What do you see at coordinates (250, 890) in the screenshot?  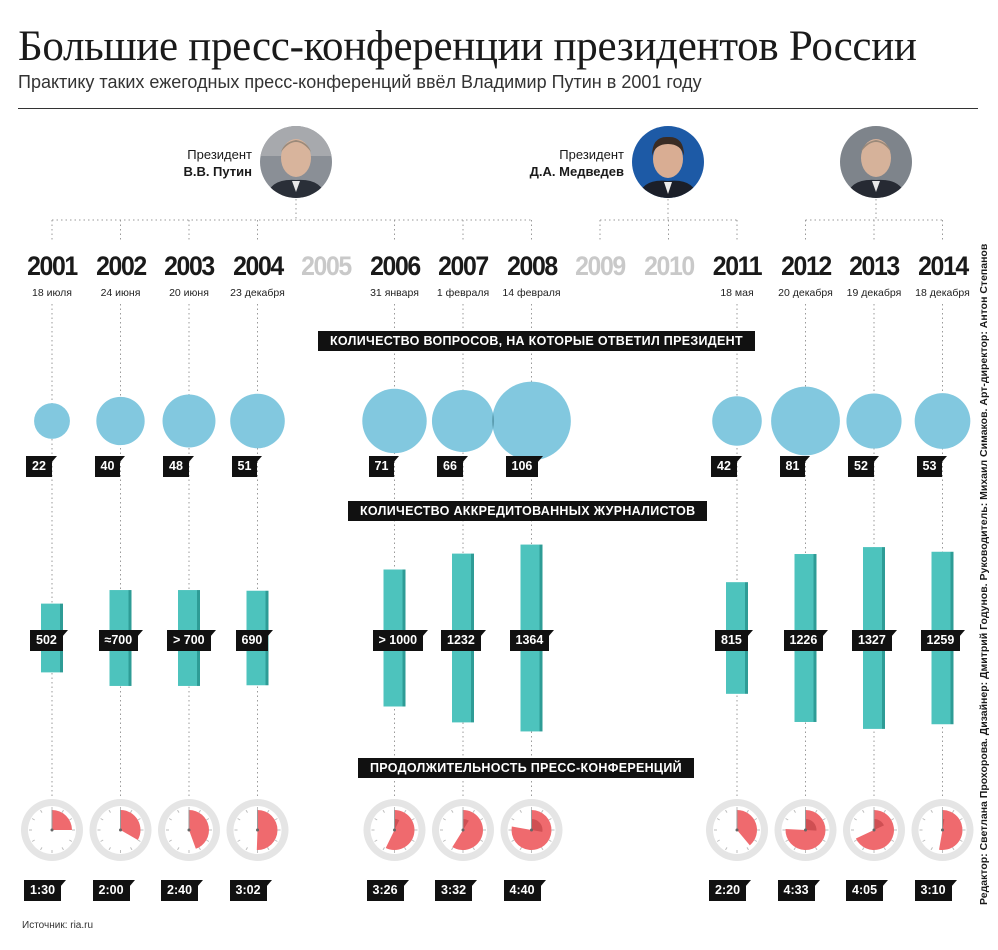 I see `duration-value-2004: 3:02` at bounding box center [250, 890].